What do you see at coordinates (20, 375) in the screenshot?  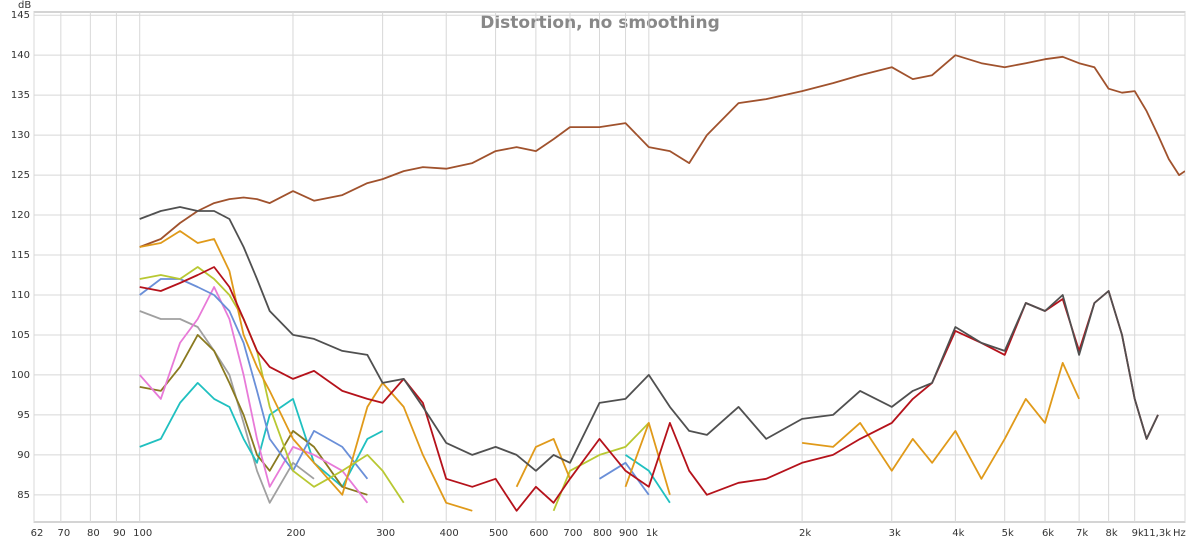 I see `y-tick-label: 100` at bounding box center [20, 375].